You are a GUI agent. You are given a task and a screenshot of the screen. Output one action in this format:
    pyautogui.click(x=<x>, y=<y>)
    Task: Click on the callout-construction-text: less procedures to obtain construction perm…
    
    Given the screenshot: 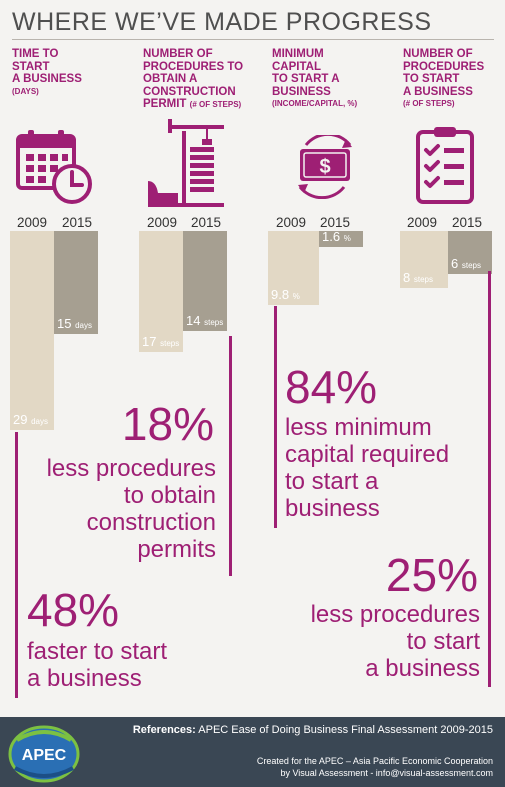 What is the action you would take?
    pyautogui.click(x=131, y=509)
    